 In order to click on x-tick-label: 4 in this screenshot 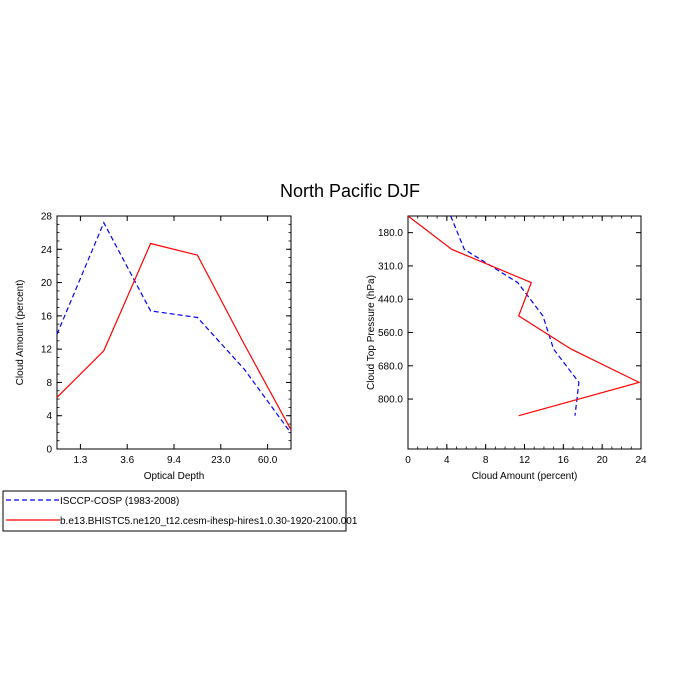, I will do `click(447, 460)`.